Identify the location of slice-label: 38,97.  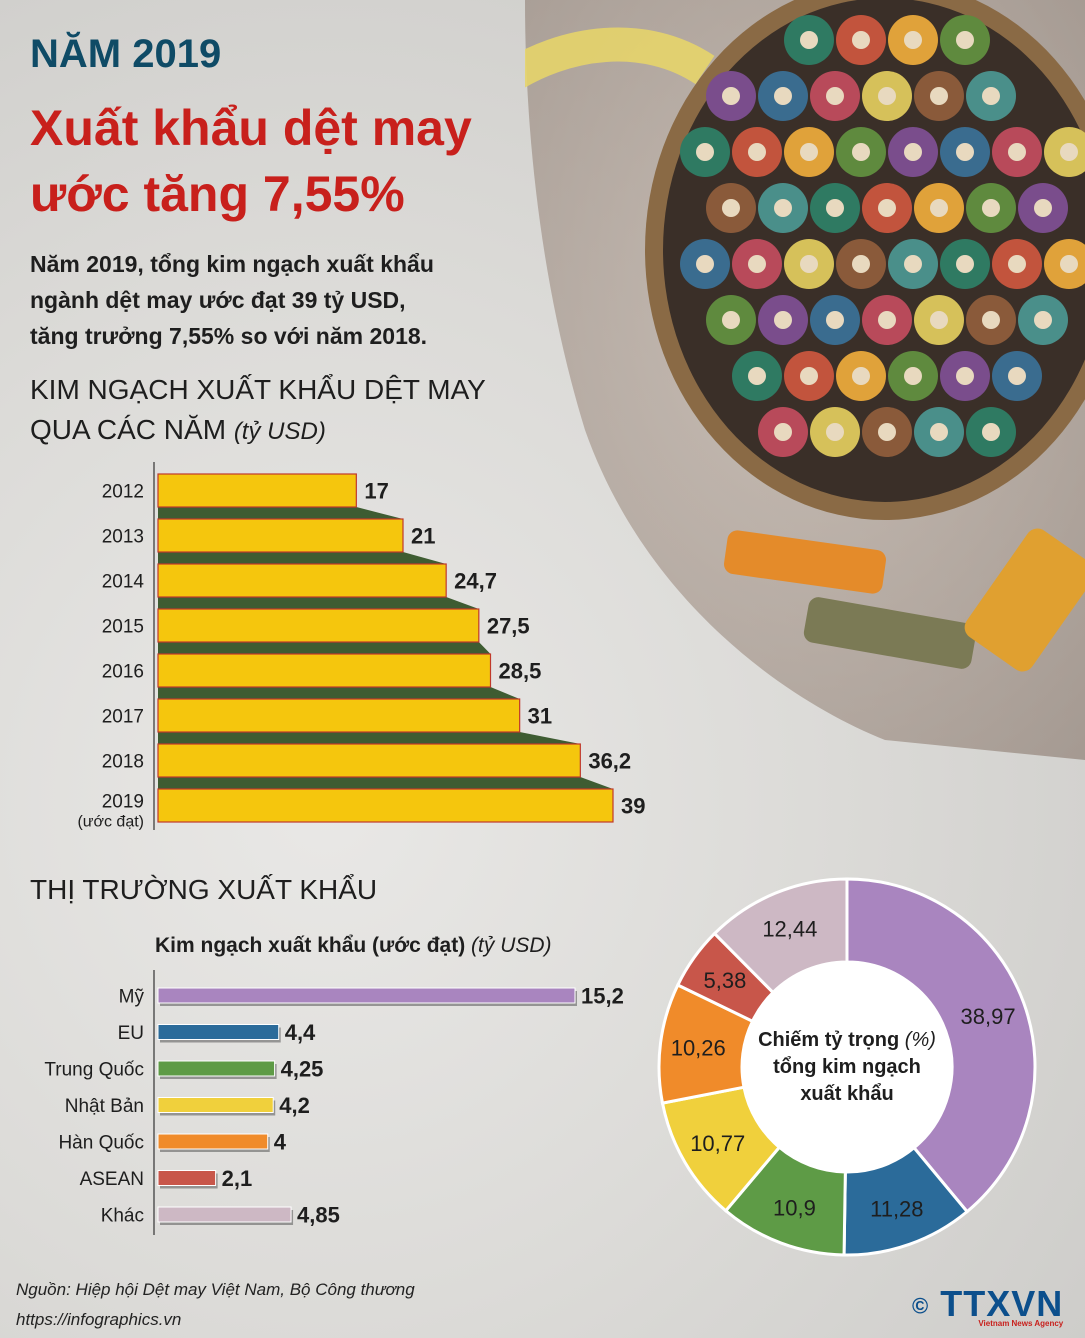
(988, 1016).